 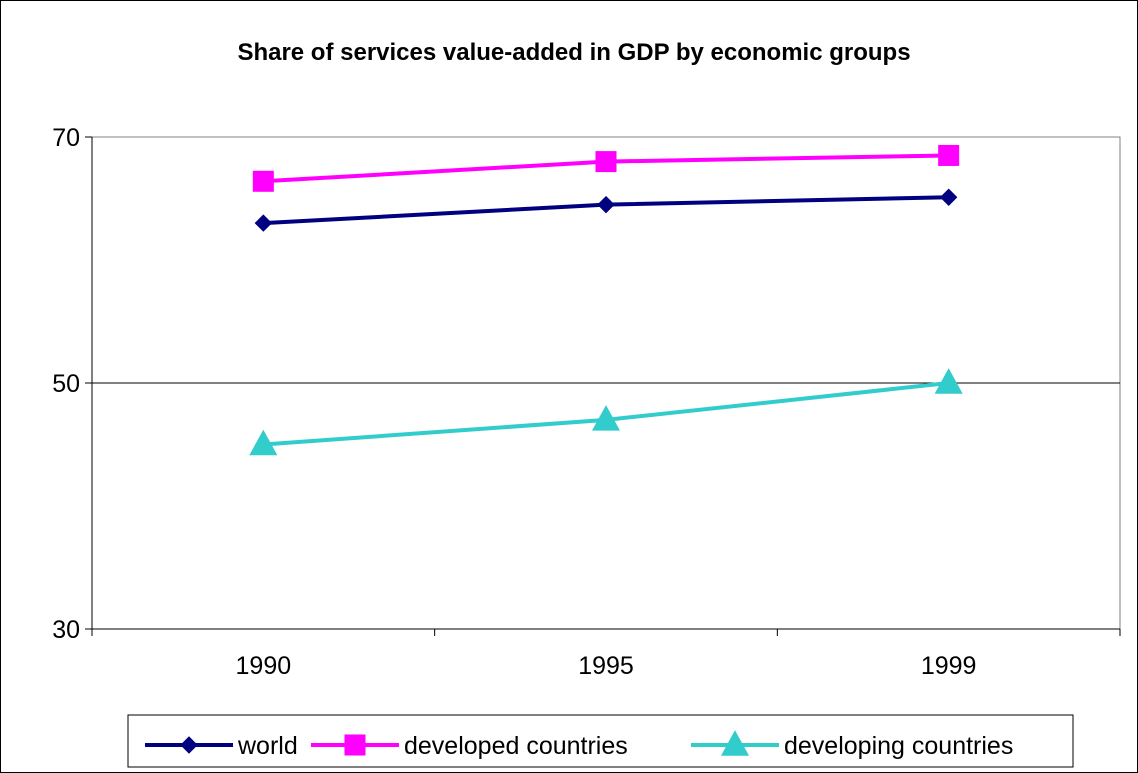 What do you see at coordinates (267, 746) in the screenshot?
I see `legend-label: world` at bounding box center [267, 746].